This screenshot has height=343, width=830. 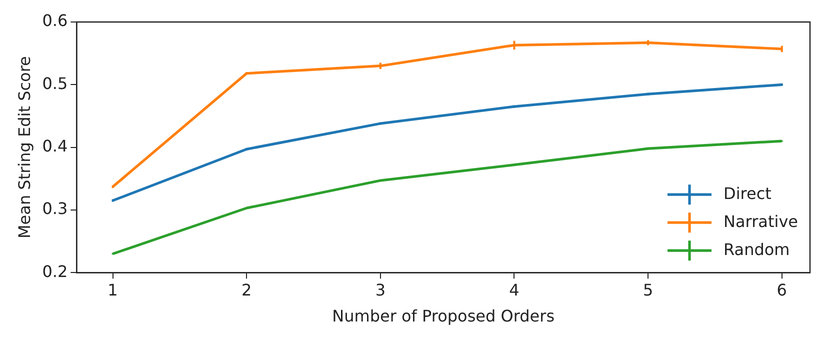 What do you see at coordinates (757, 249) in the screenshot?
I see `legend-label: Random` at bounding box center [757, 249].